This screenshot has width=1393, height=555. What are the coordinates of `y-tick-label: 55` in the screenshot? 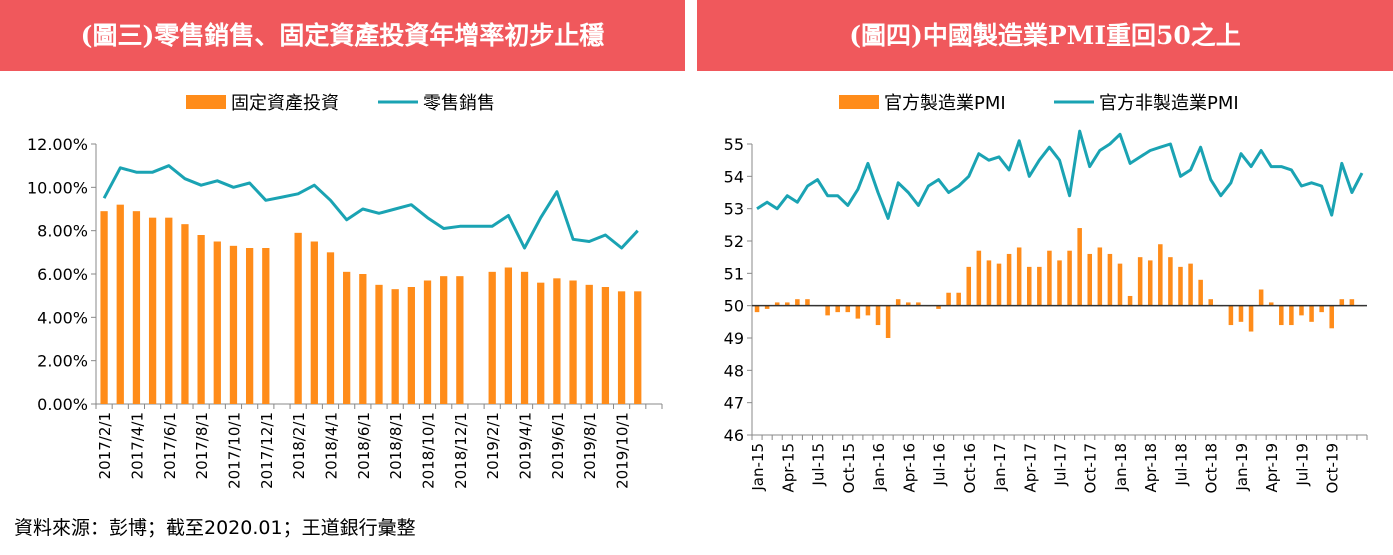 It's located at (734, 144).